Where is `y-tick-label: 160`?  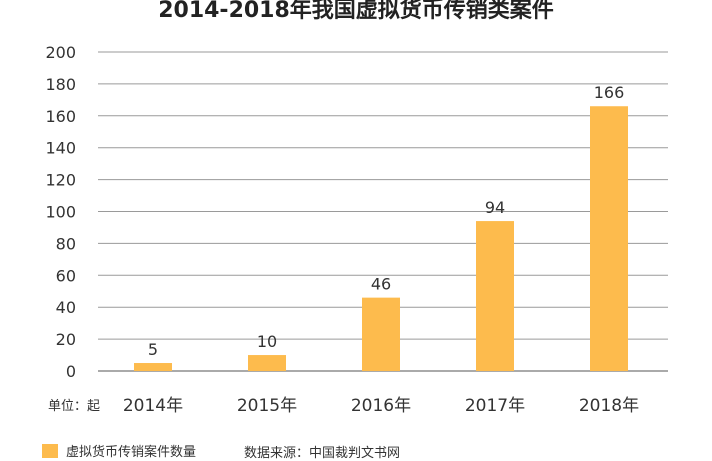 y-tick-label: 160 is located at coordinates (60, 116).